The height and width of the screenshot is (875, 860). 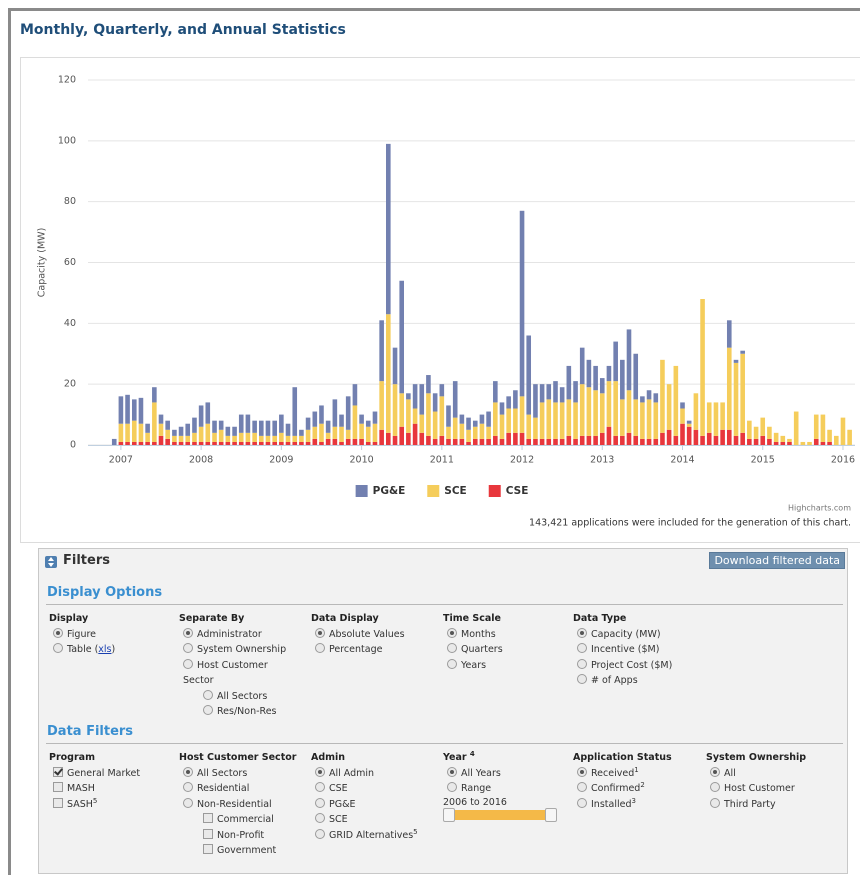 What do you see at coordinates (67, 80) in the screenshot?
I see `y-tick-label: 120` at bounding box center [67, 80].